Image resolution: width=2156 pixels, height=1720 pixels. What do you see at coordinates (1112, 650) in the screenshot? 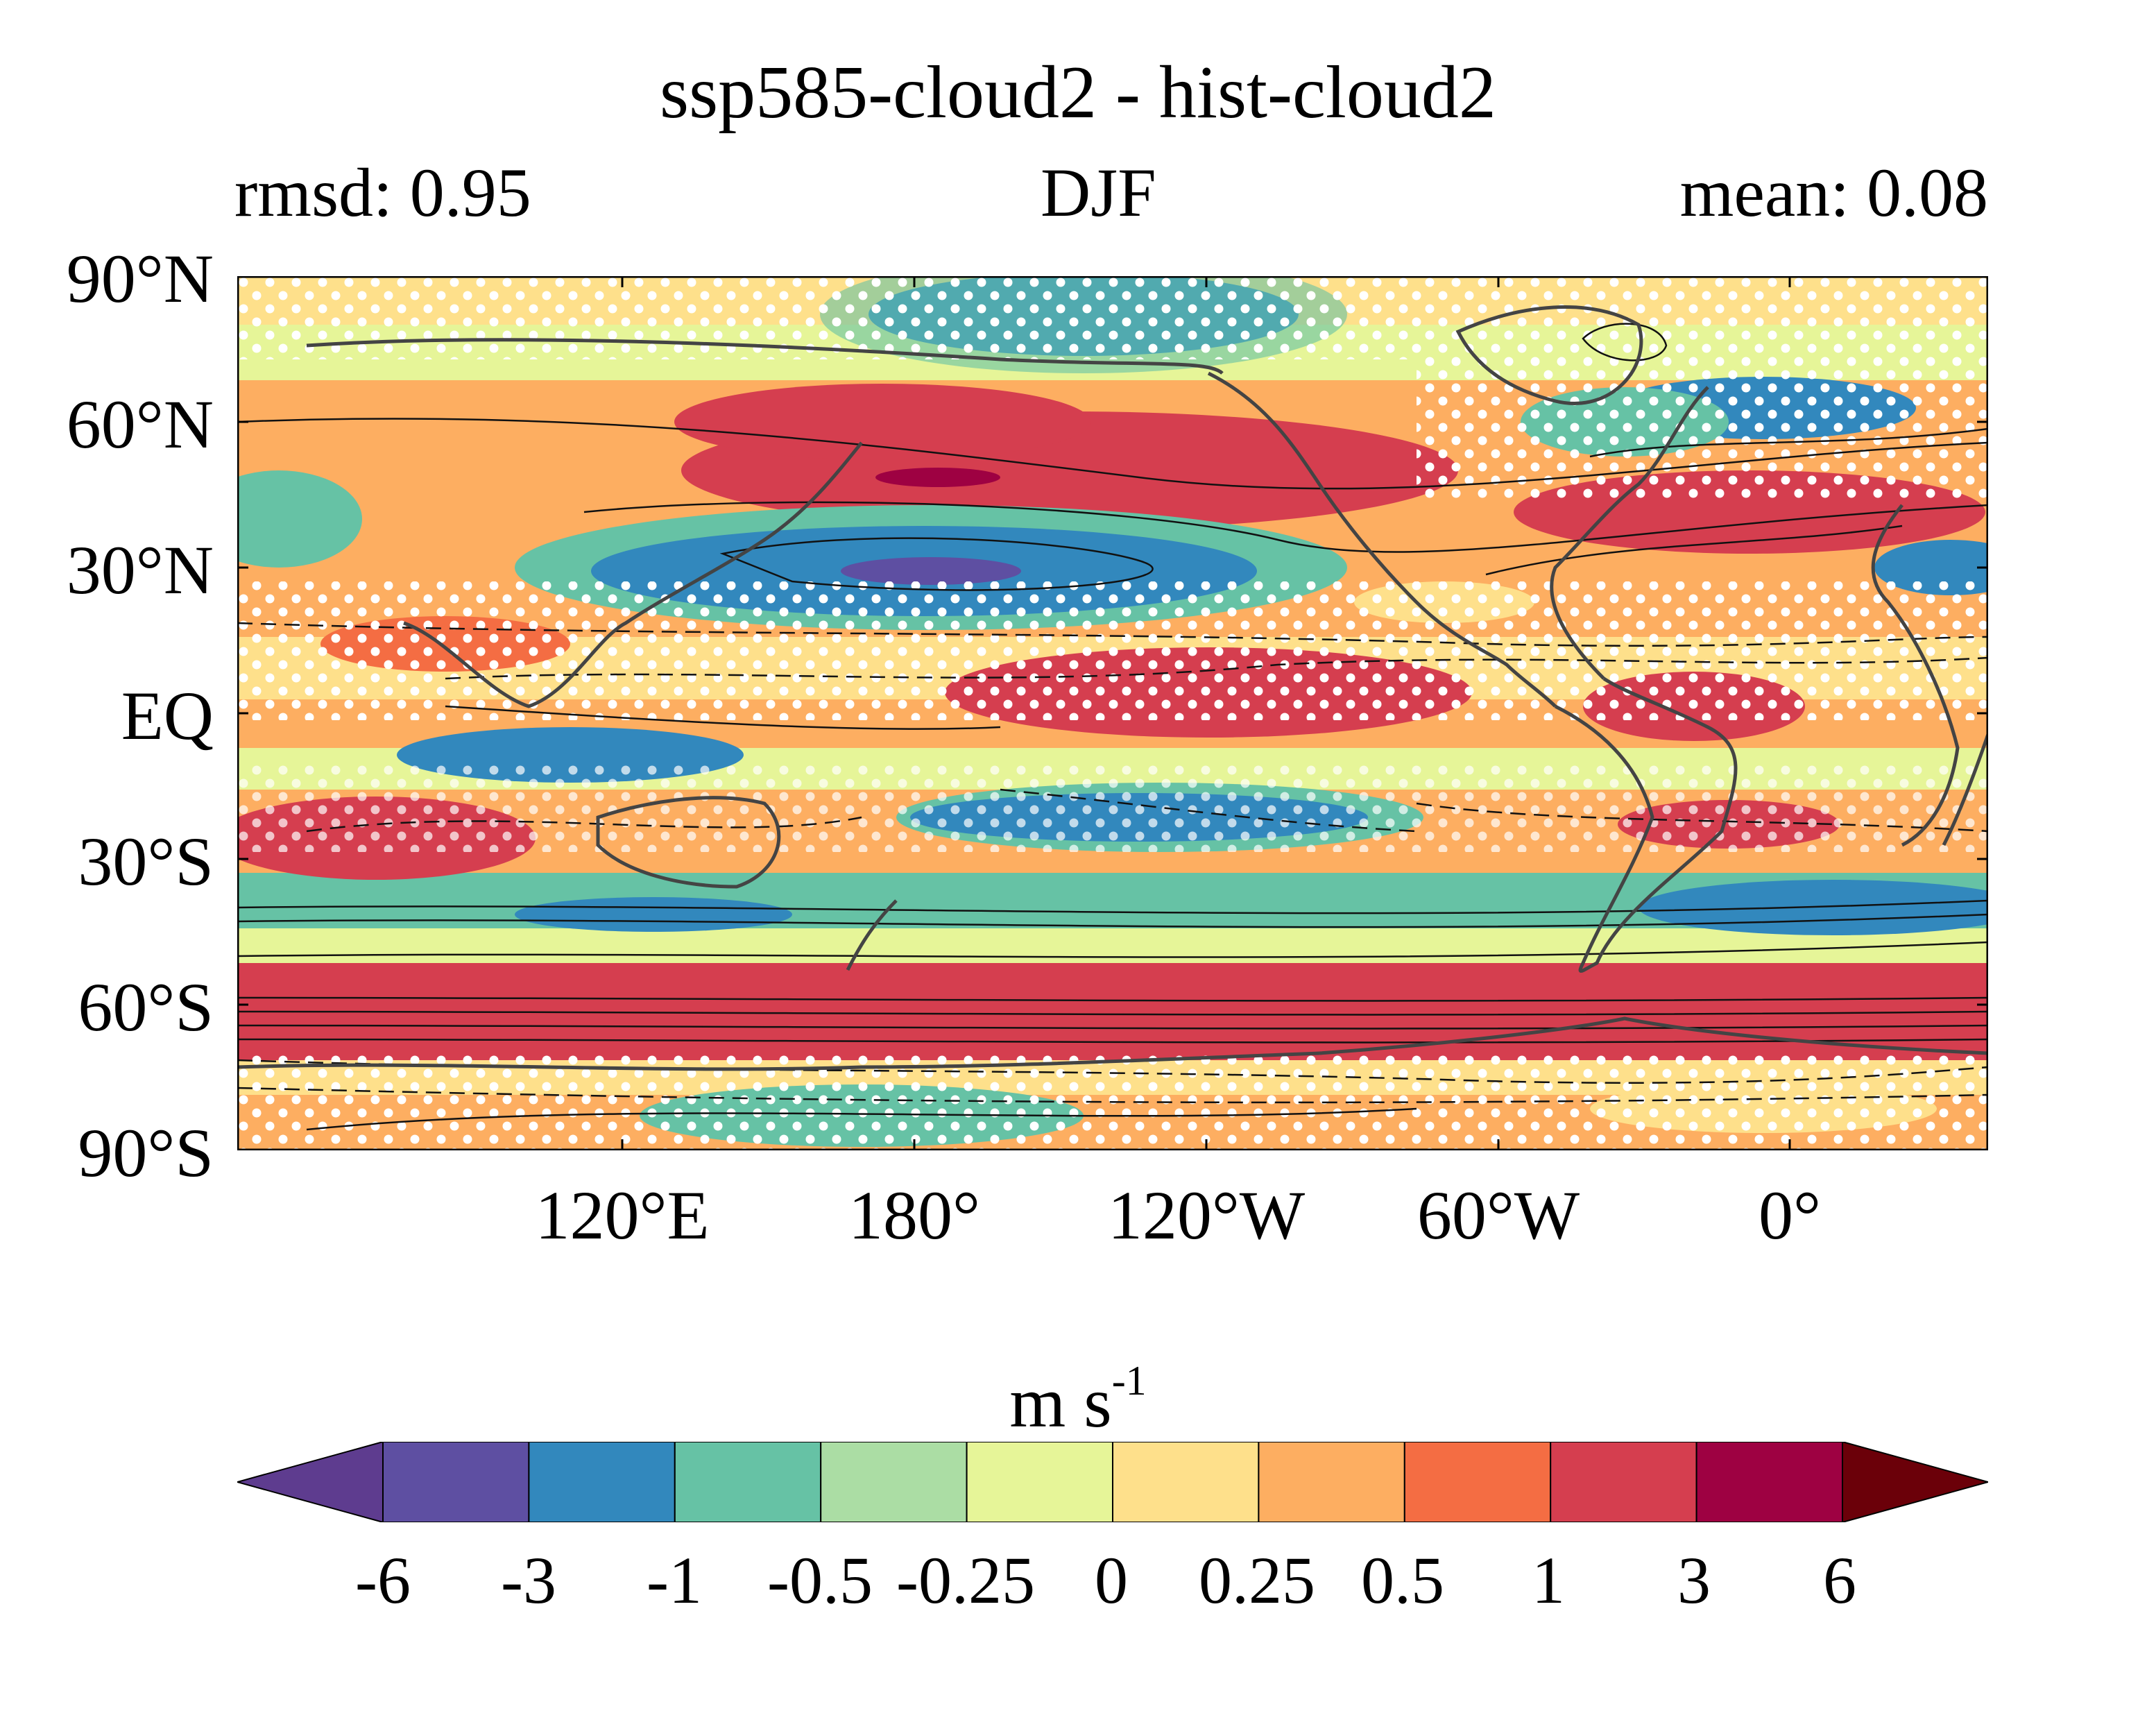
I see `stippling-tropics` at bounding box center [1112, 650].